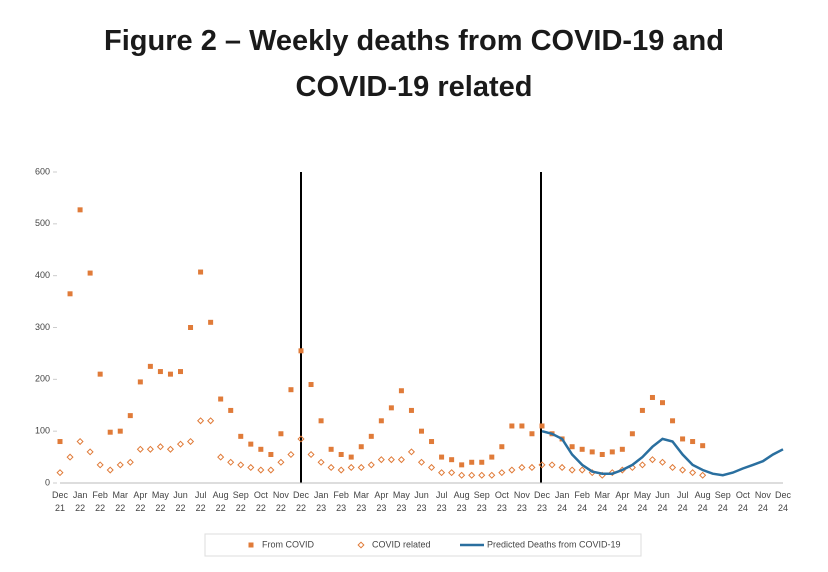 This screenshot has height=572, width=828. What do you see at coordinates (442, 501) in the screenshot?
I see `x-tick-label: Jul 23` at bounding box center [442, 501].